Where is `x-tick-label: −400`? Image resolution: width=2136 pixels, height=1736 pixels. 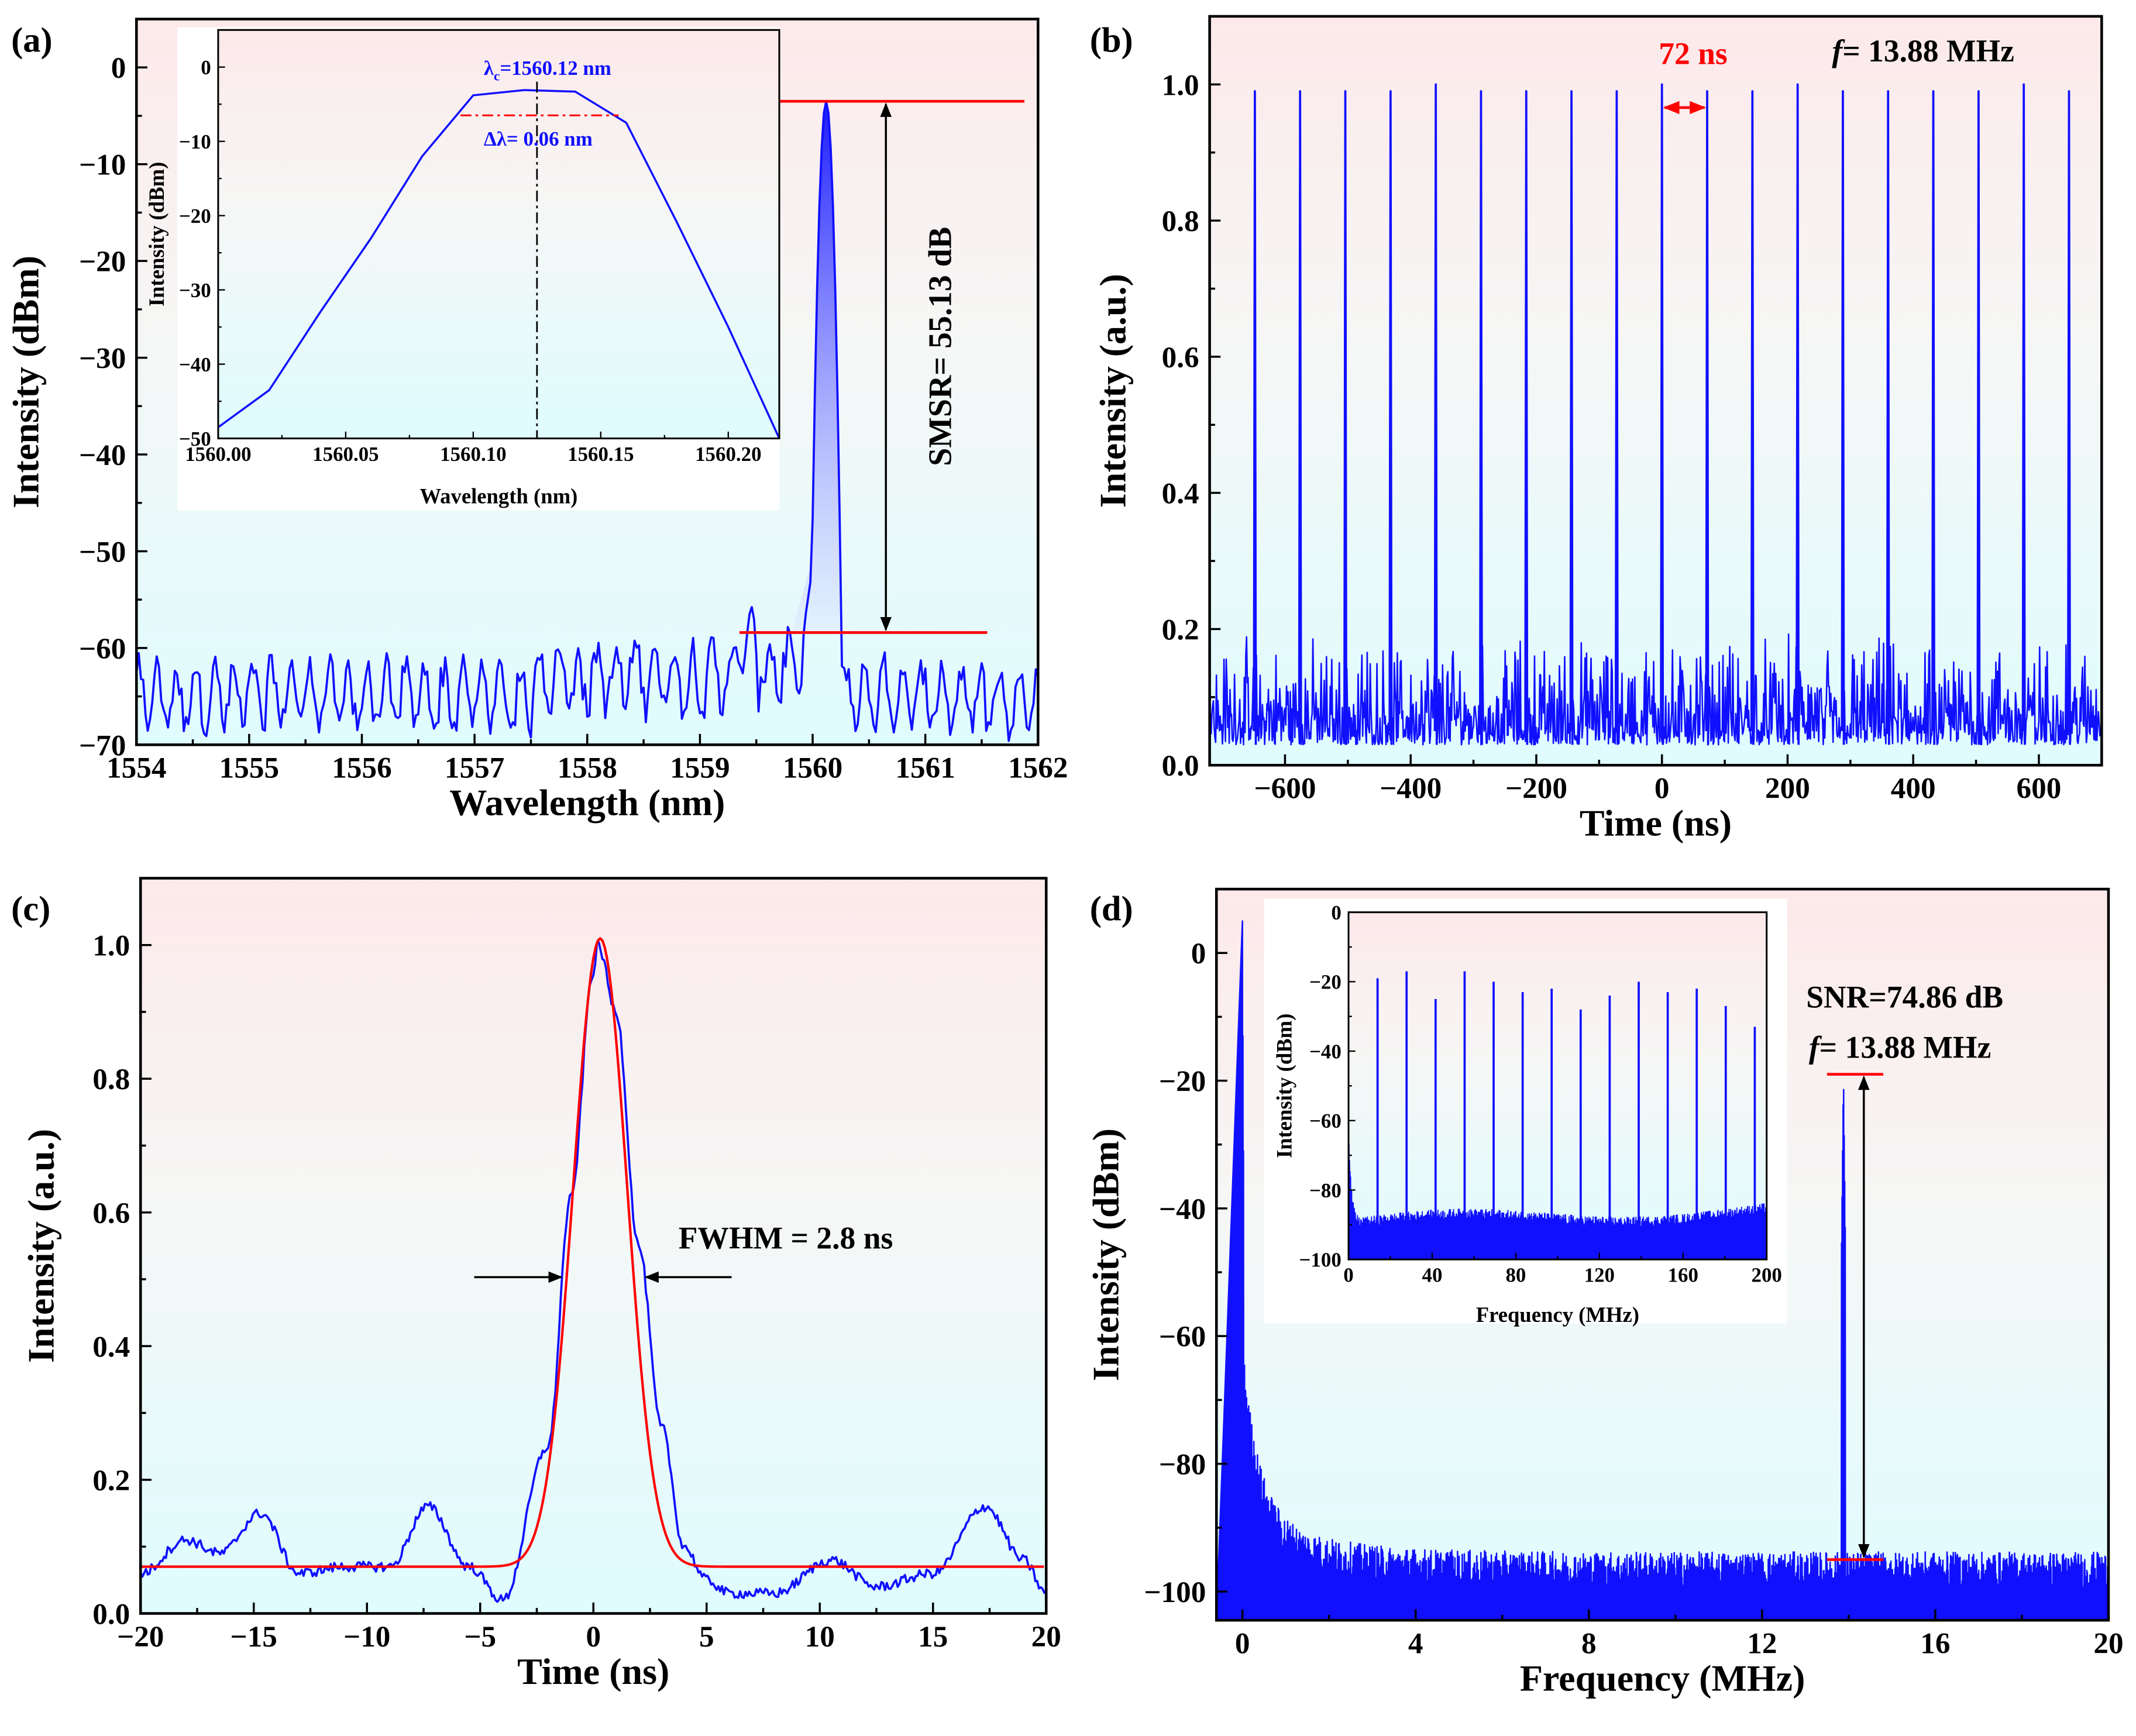 x-tick-label: −400 is located at coordinates (1411, 788).